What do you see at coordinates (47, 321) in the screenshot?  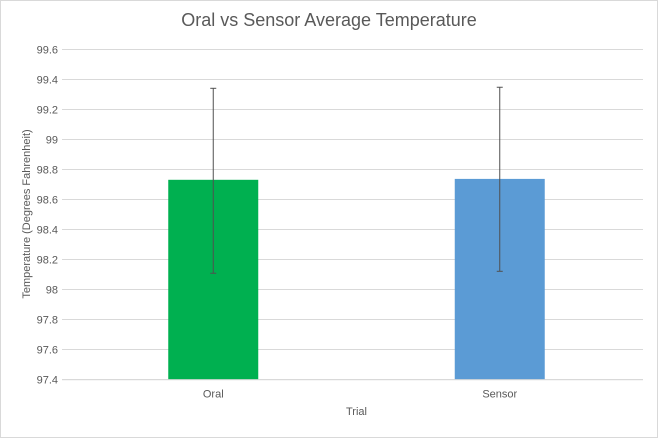 I see `y-tick-label: 97.8` at bounding box center [47, 321].